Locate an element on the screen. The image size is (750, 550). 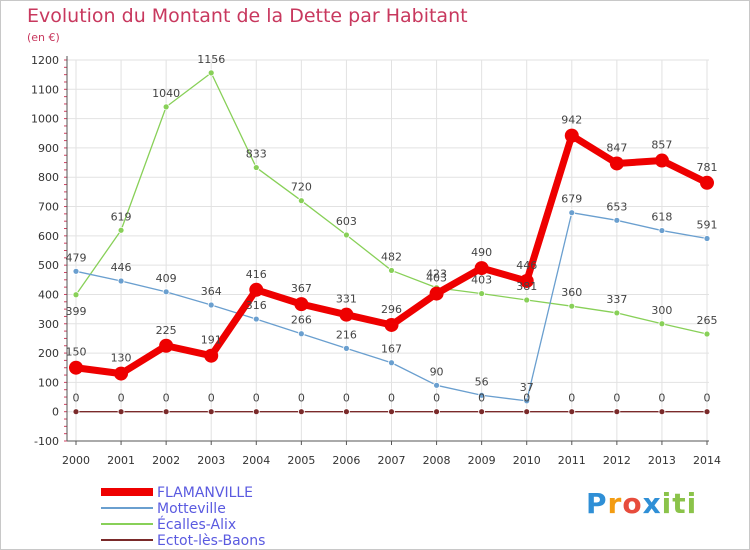
data-label: 399 is located at coordinates (76, 311).